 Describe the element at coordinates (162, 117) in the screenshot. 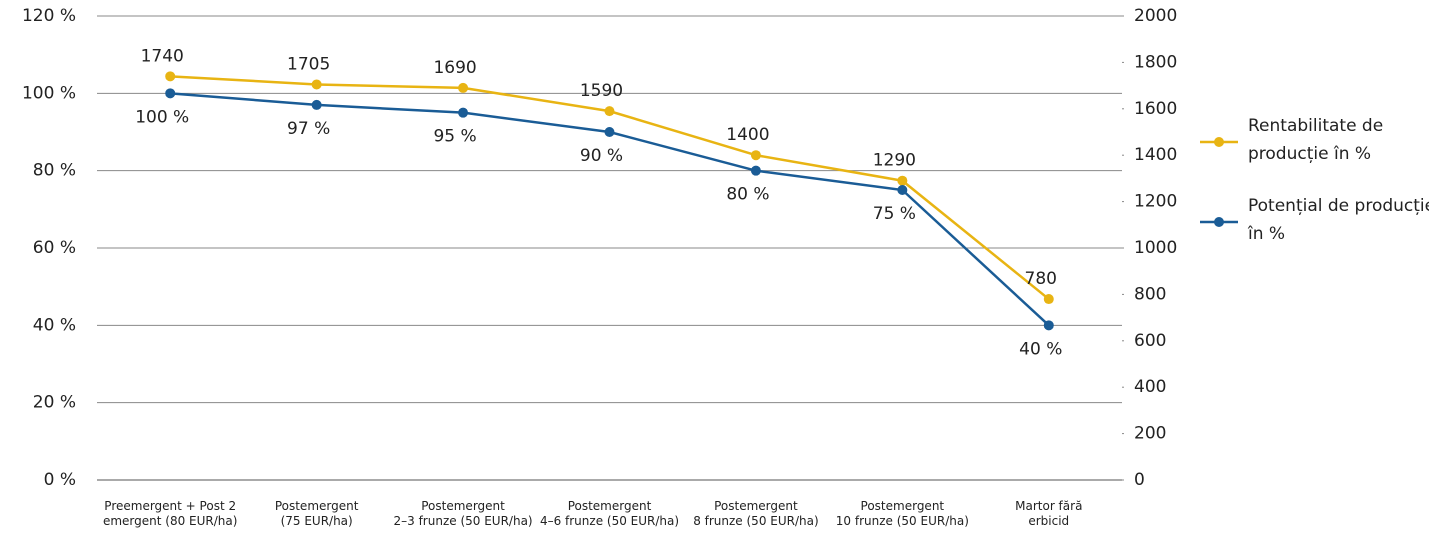

I see `data-label: 100 %` at that location.